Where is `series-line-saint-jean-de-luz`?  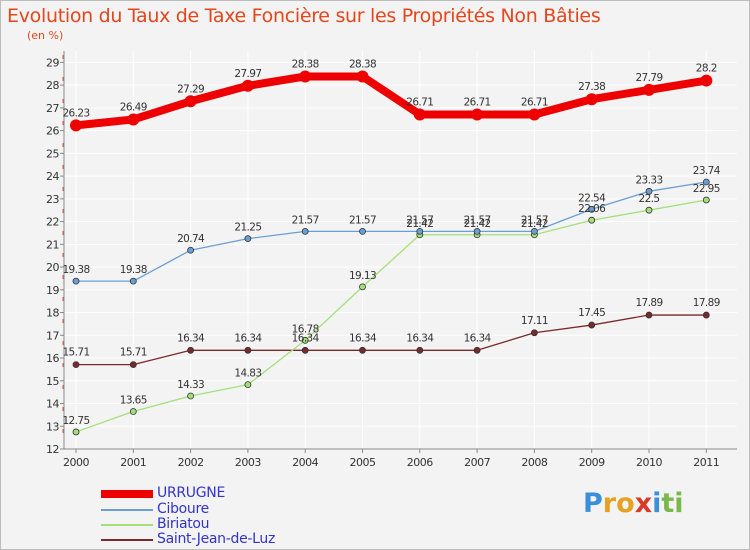
series-line-saint-jean-de-luz is located at coordinates (391, 340).